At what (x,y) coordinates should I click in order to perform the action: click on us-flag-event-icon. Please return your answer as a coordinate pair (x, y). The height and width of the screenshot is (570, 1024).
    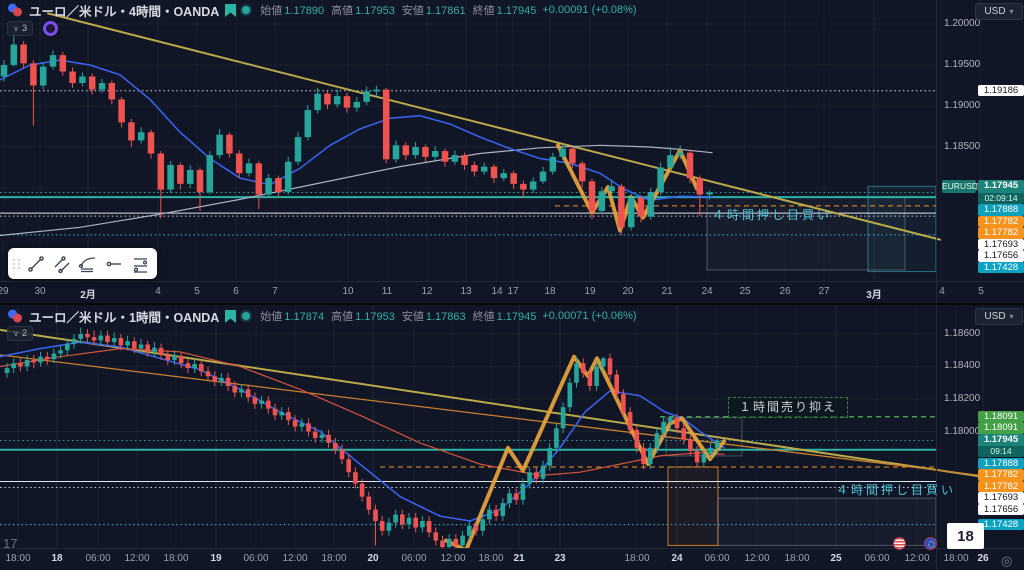
    Looking at the image, I should click on (899, 543).